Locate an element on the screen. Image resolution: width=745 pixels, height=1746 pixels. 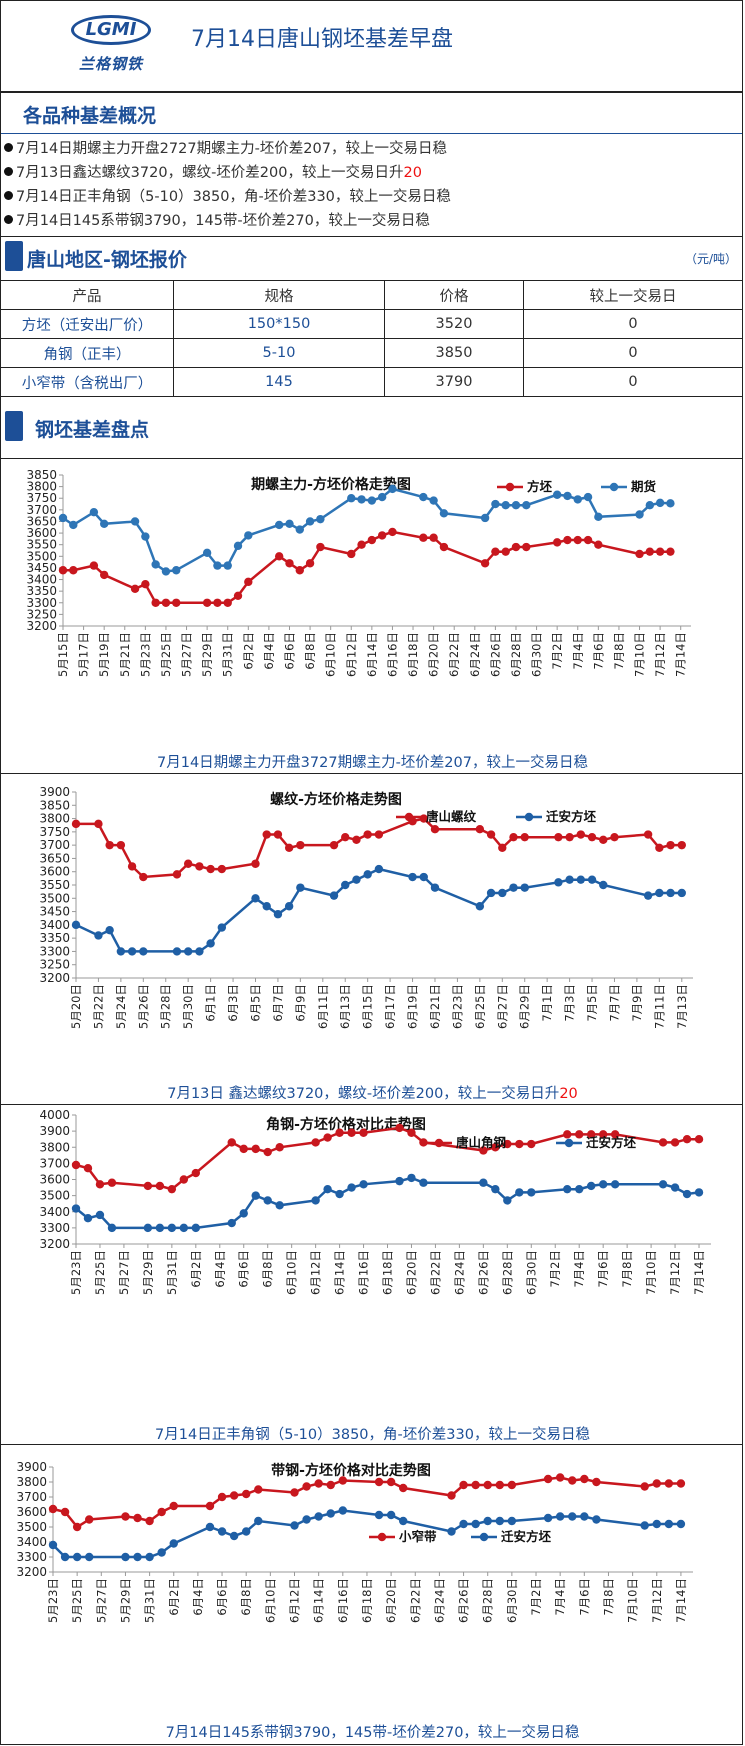
x-tick-label: 7月14日 is located at coordinates (681, 1600).